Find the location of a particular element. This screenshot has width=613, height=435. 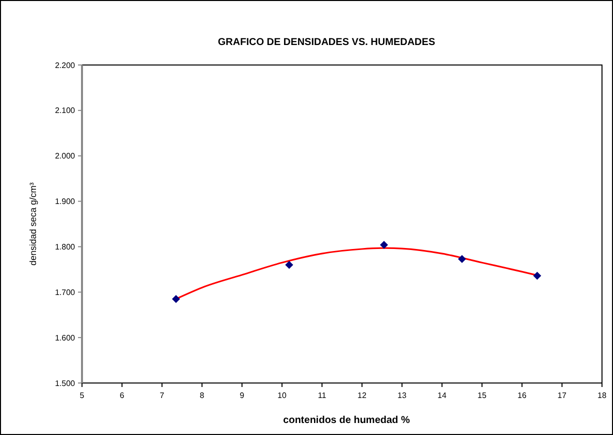

y-axis-title: densidad seca g/cm³ is located at coordinates (33, 224).